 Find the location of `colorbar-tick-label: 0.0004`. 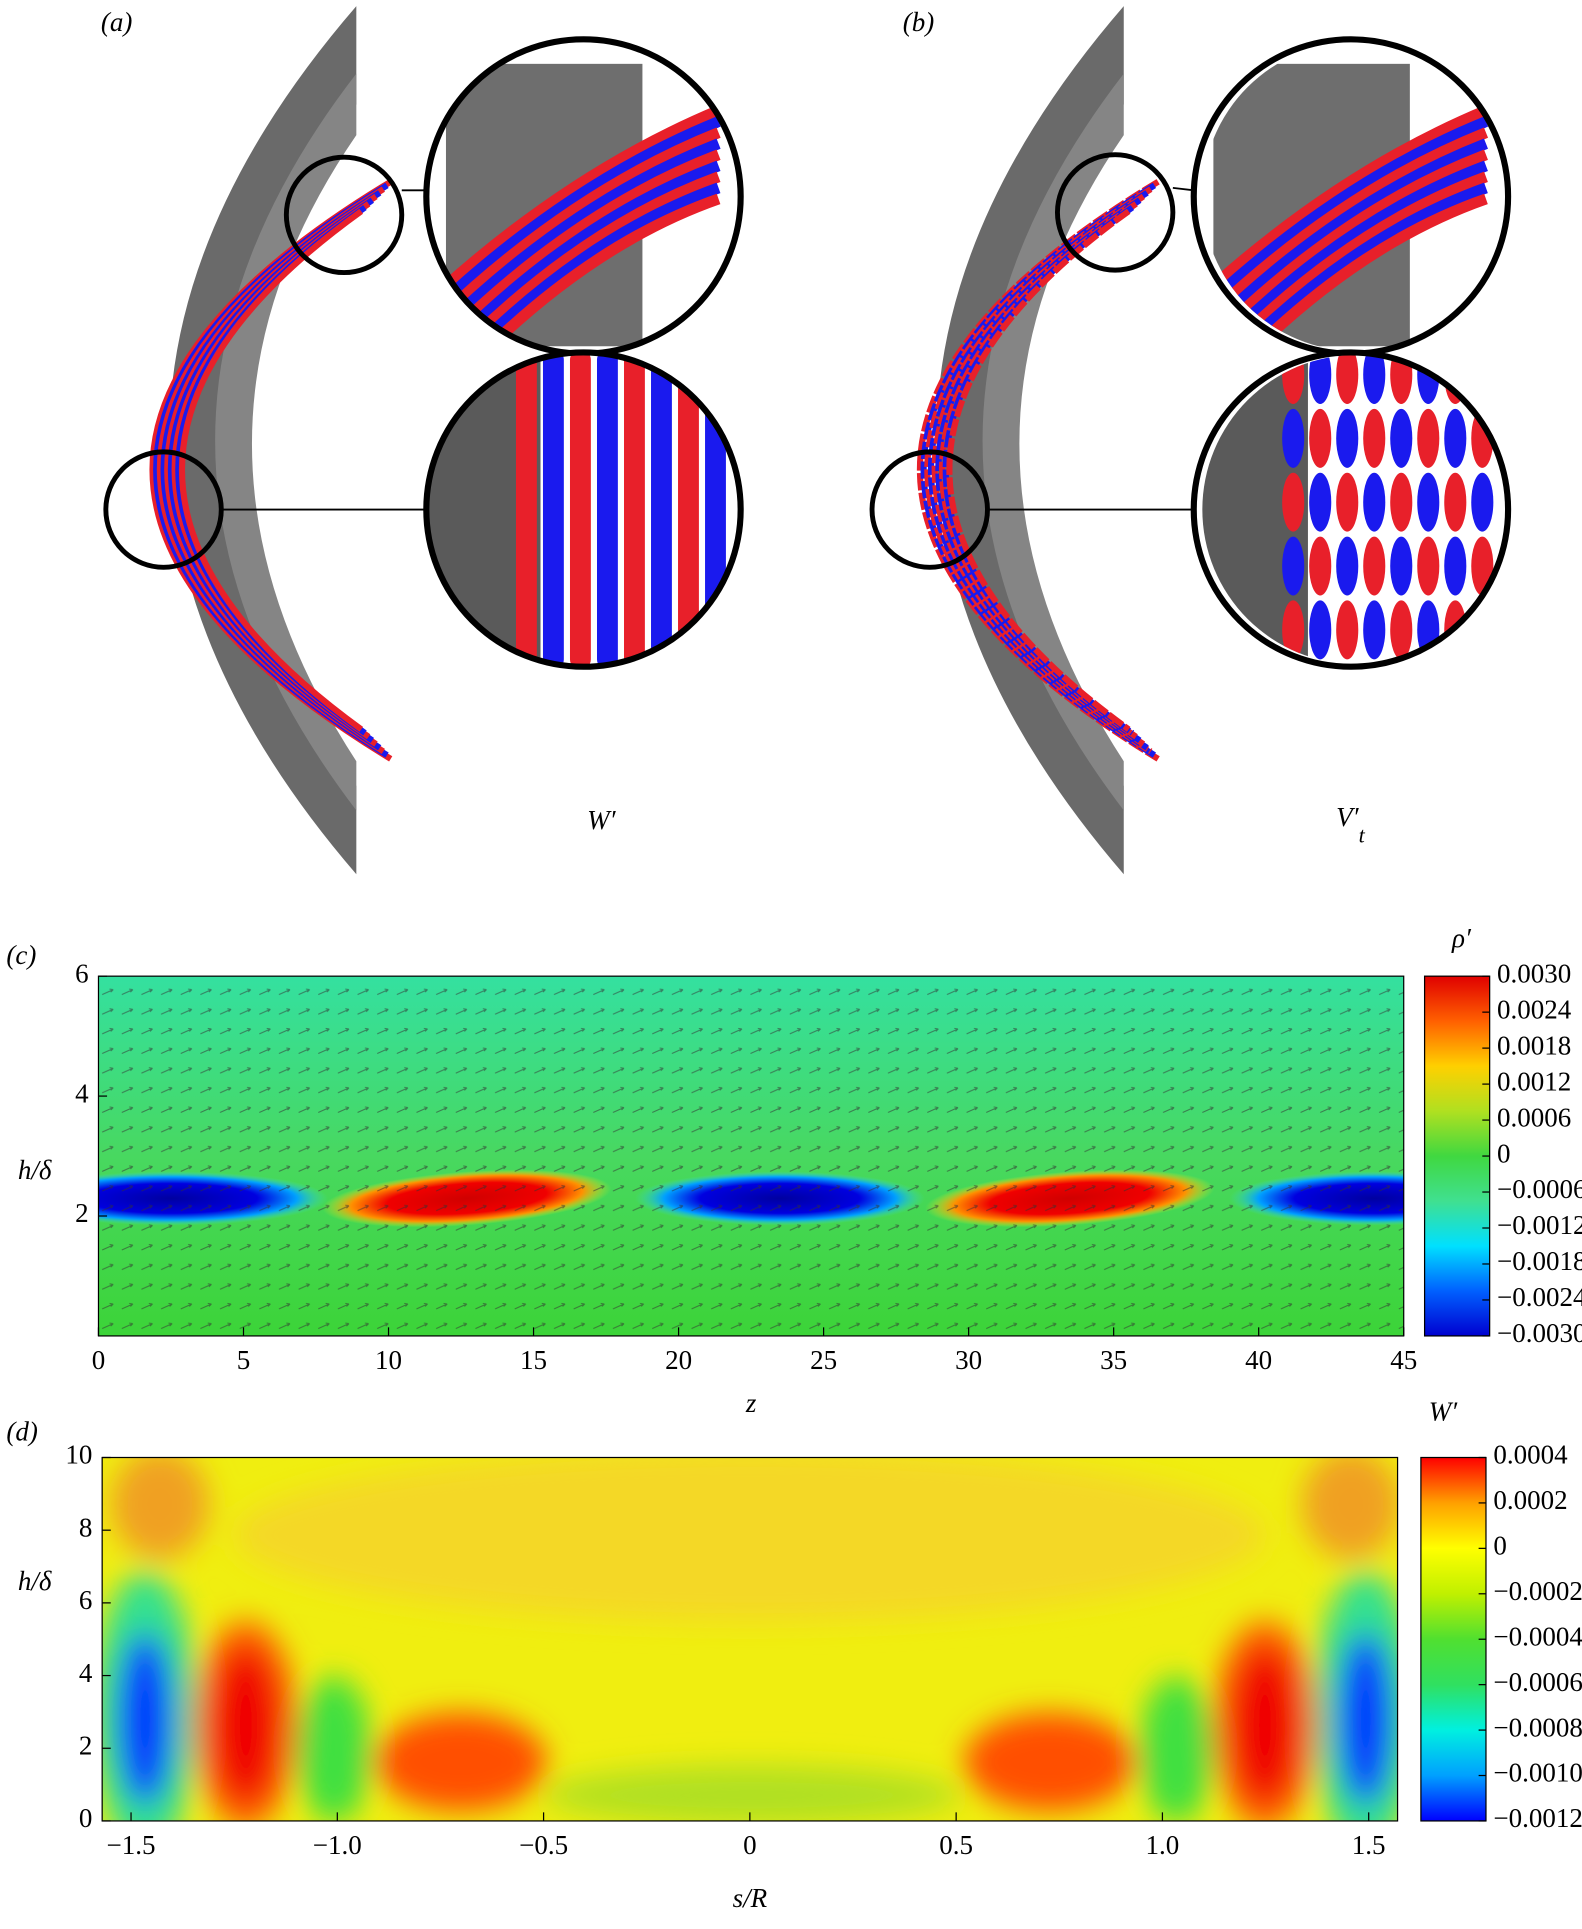

colorbar-tick-label: 0.0004 is located at coordinates (1530, 1455).